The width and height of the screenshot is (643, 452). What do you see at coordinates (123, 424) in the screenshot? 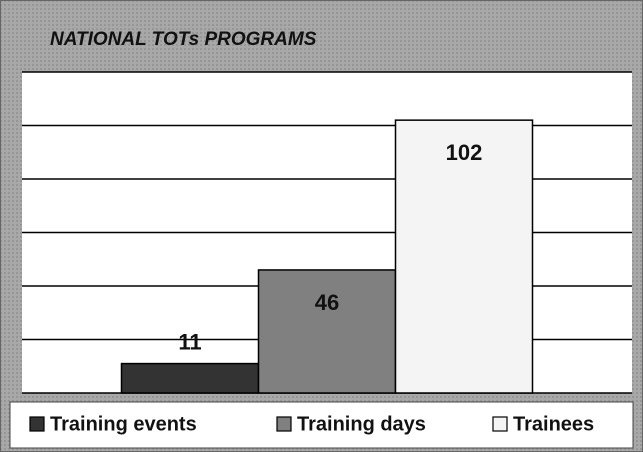
I see `legend-label: Training events` at bounding box center [123, 424].